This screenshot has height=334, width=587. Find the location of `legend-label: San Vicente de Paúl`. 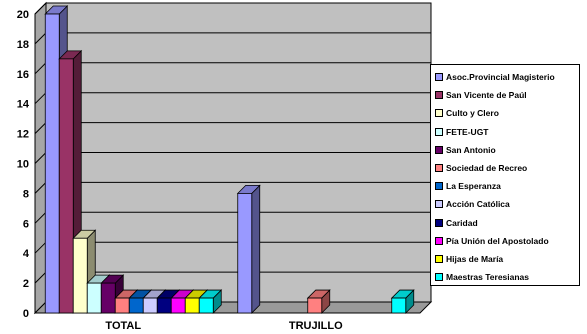

legend-label: San Vicente de Paúl is located at coordinates (486, 95).